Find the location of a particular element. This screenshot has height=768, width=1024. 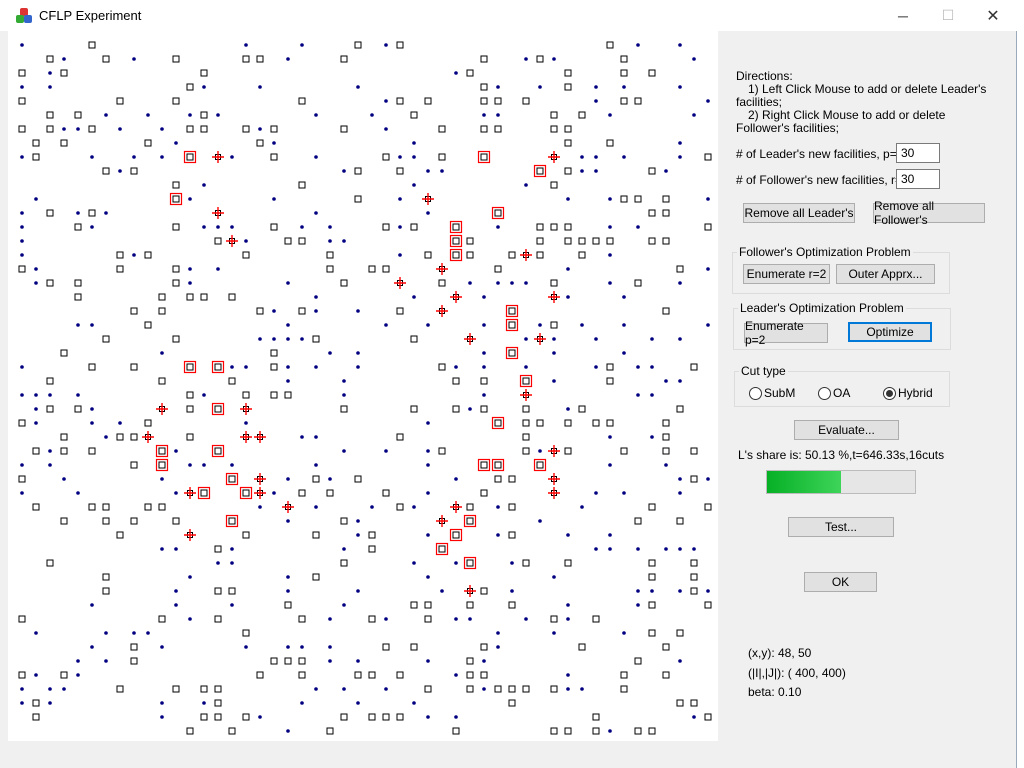

maximize-button: ☐ is located at coordinates (948, 15).